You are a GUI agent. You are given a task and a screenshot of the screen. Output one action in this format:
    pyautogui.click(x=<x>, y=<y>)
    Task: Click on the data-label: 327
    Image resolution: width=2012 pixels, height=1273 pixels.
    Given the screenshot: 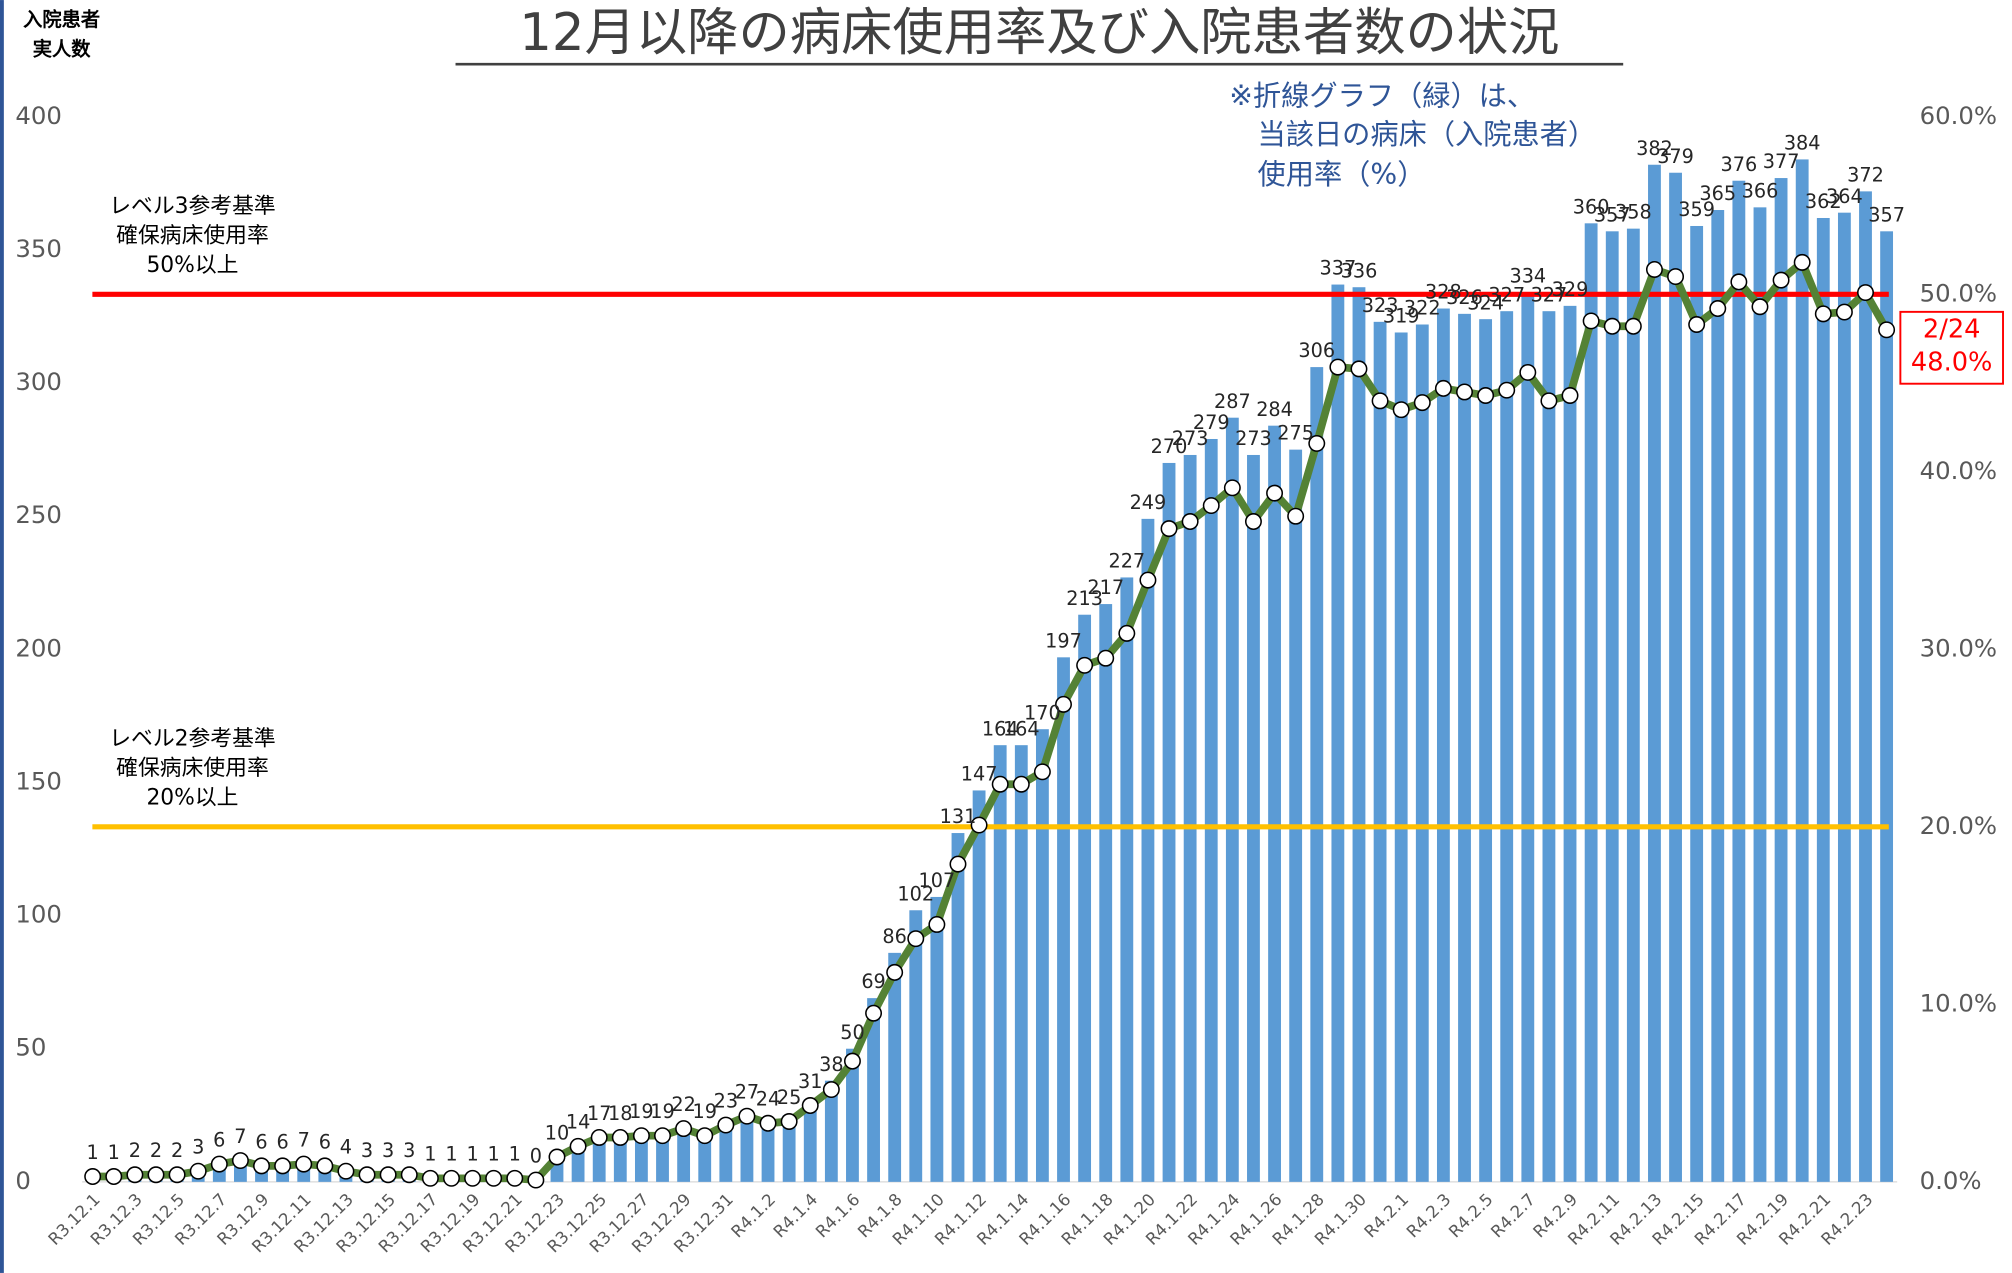 What is the action you would take?
    pyautogui.click(x=1549, y=294)
    